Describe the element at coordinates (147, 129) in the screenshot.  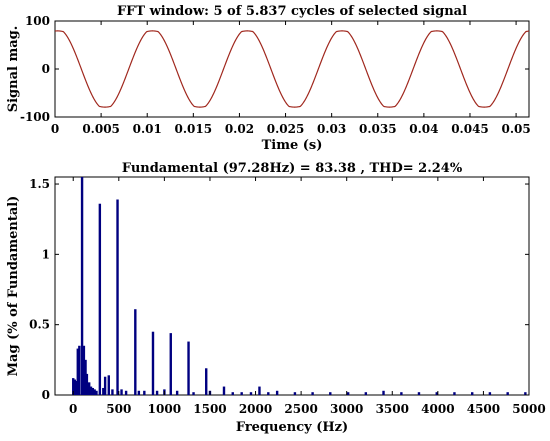
I see `time-xtick-label: 0.01` at that location.